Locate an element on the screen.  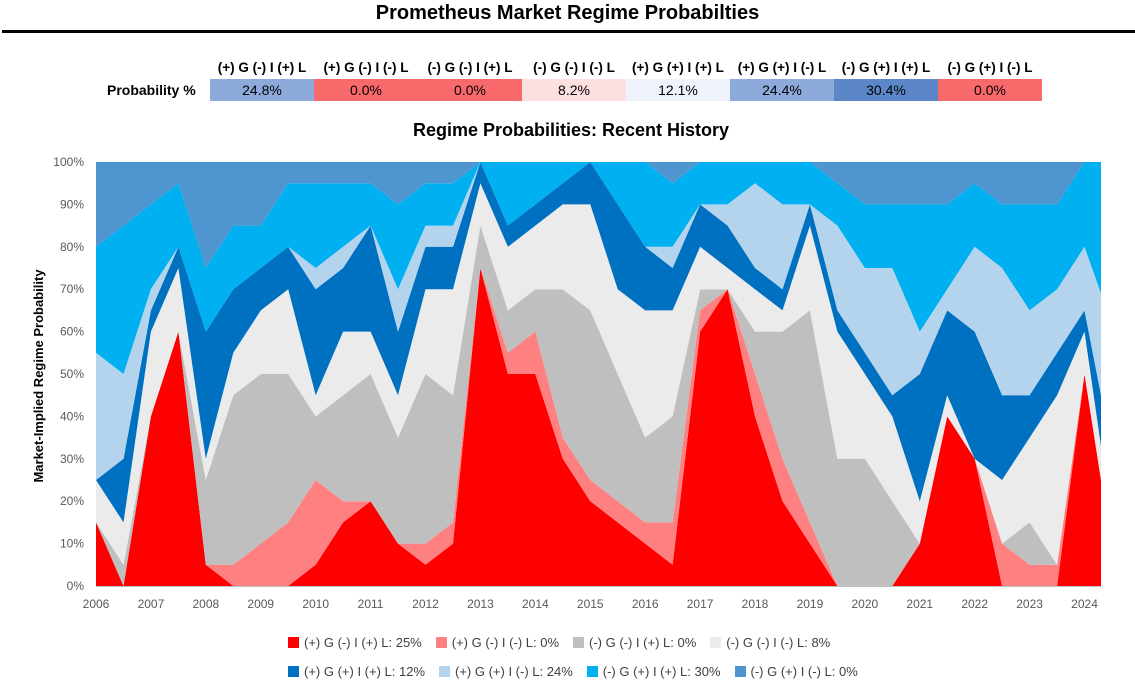
x-tick-label: 2010 is located at coordinates (315, 604).